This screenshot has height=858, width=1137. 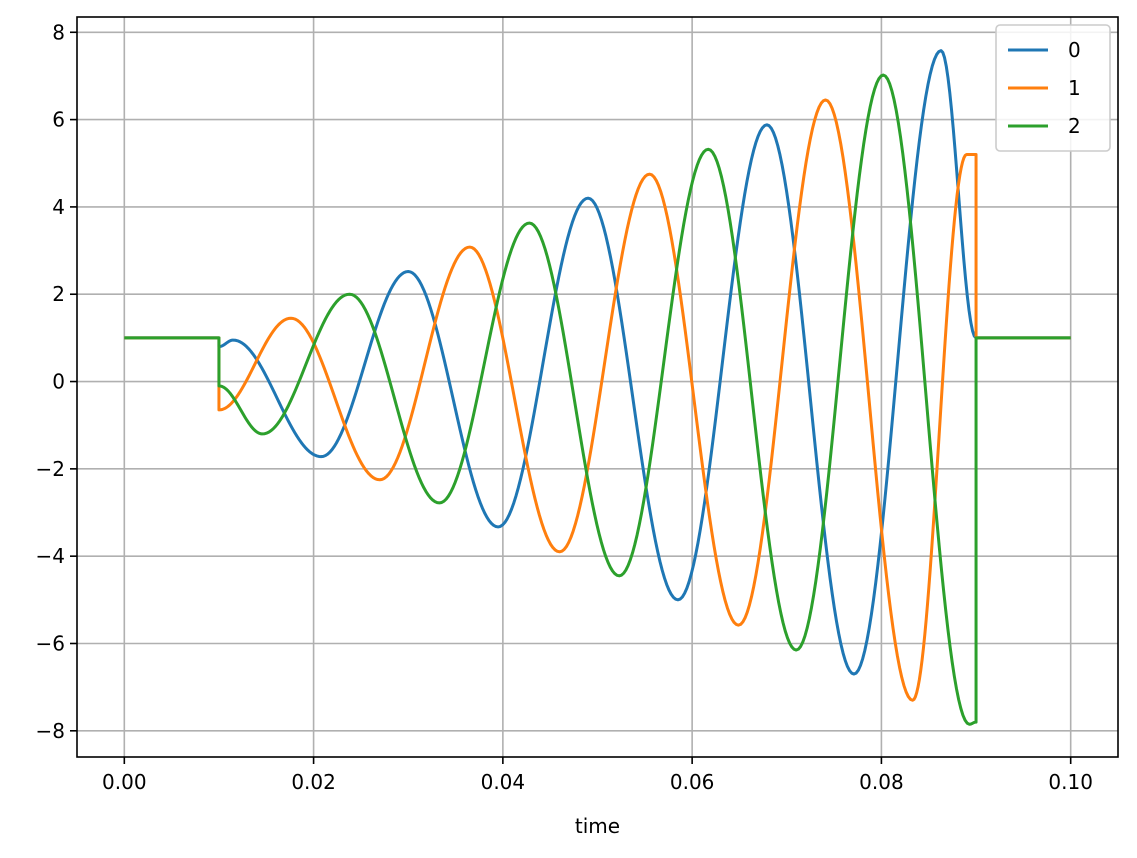 What do you see at coordinates (58, 120) in the screenshot?
I see `y-tick-label: 6` at bounding box center [58, 120].